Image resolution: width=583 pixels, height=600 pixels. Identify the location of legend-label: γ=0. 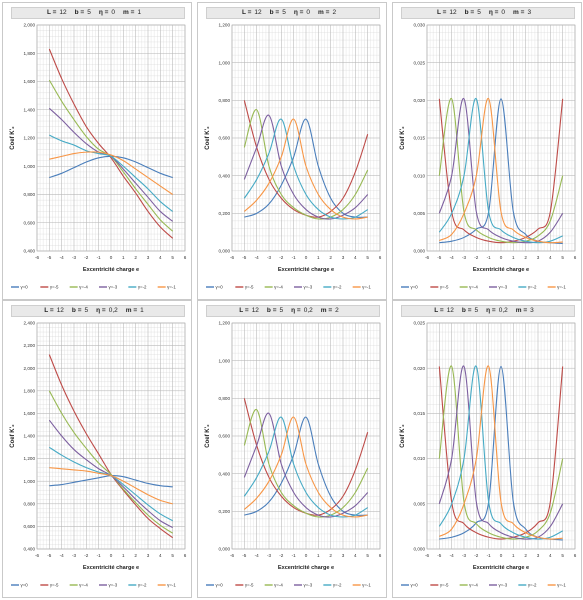
(220, 585).